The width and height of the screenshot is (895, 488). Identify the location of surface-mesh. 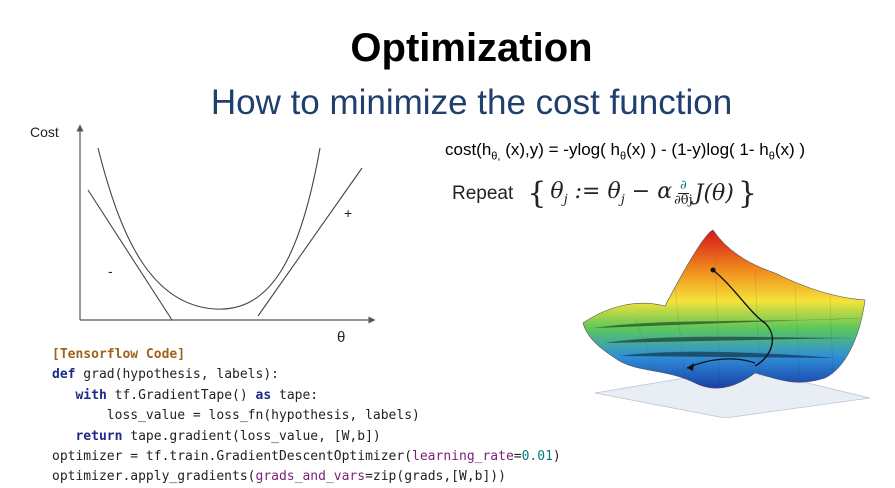
(724, 309).